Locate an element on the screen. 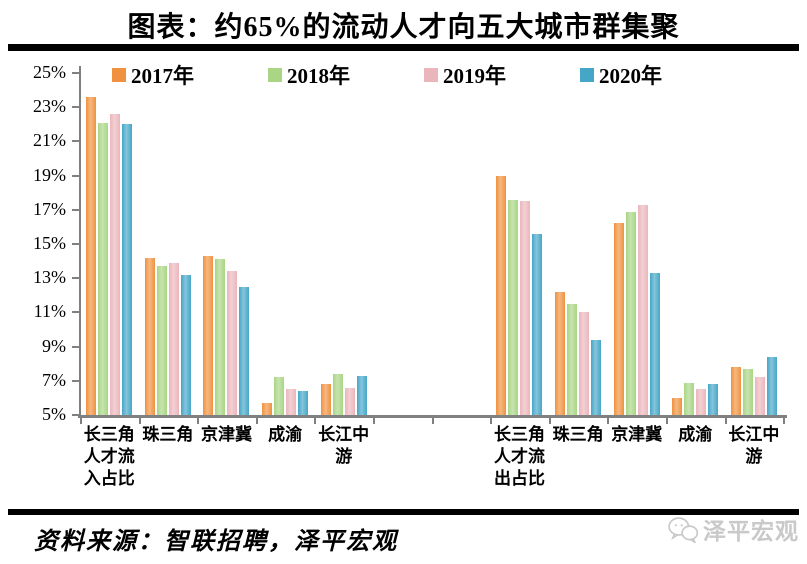 This screenshot has width=807, height=564. footer-divider is located at coordinates (403, 512).